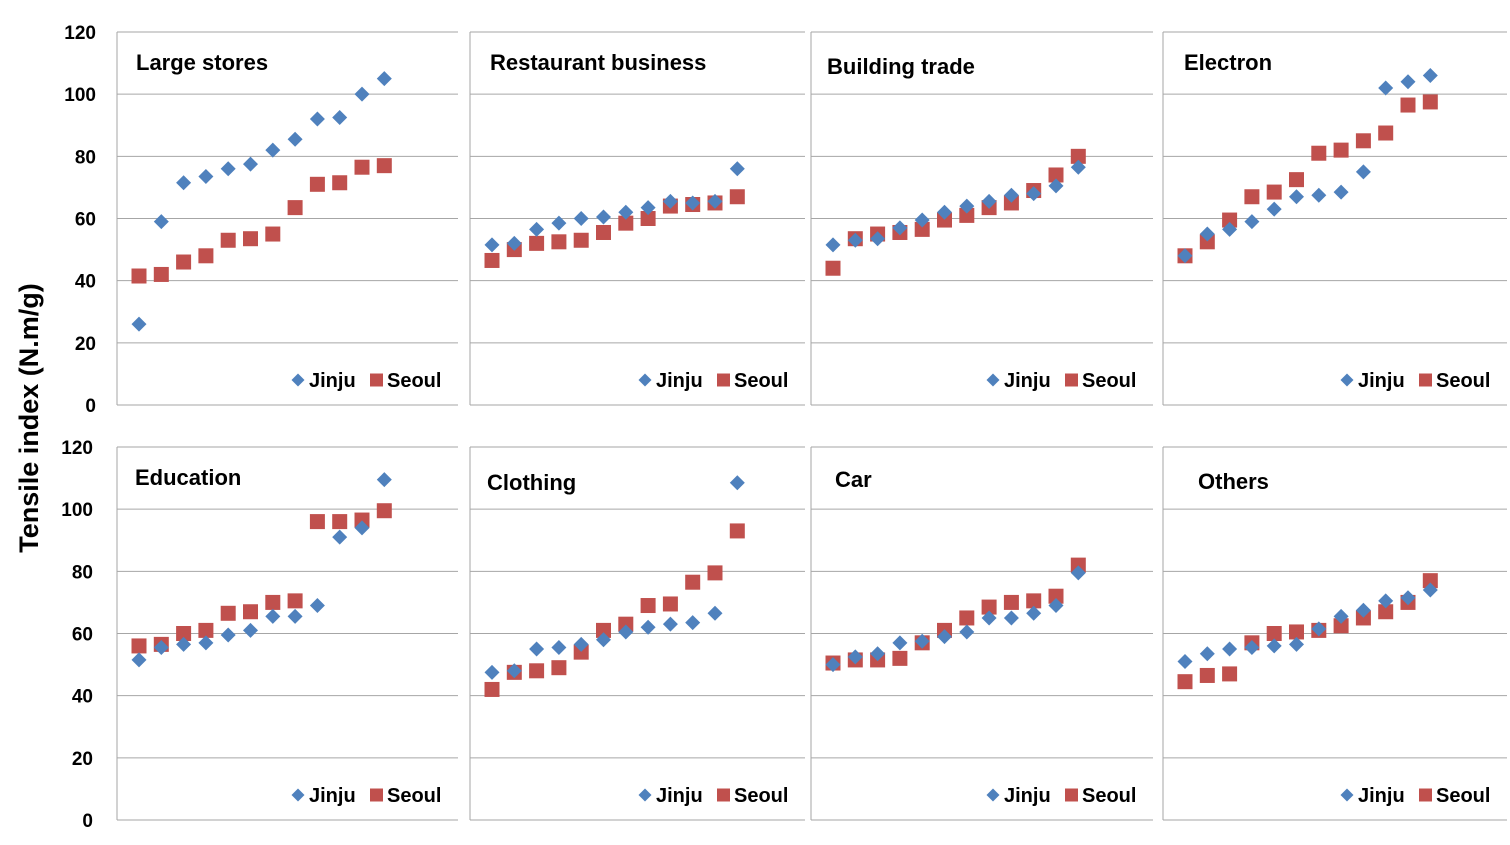  What do you see at coordinates (1233, 481) in the screenshot?
I see `panel-title: Others` at bounding box center [1233, 481].